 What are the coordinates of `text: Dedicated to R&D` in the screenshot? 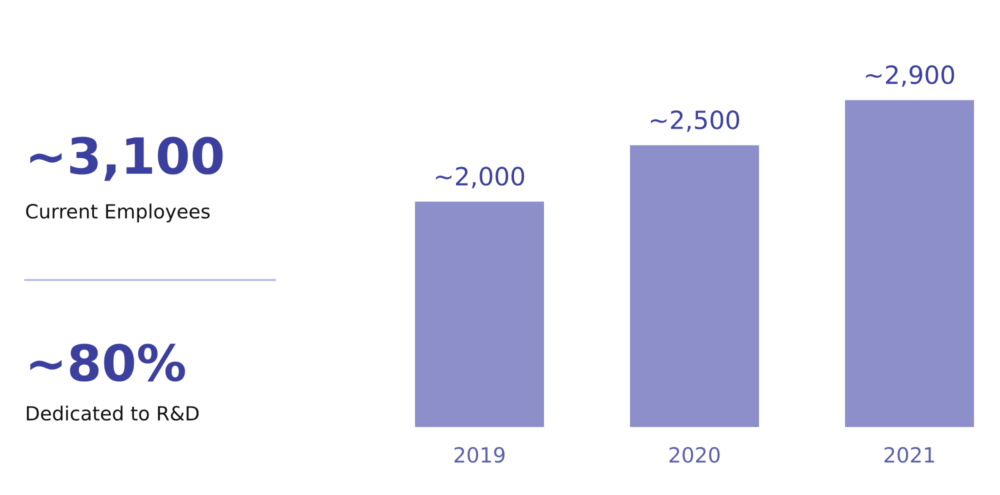 It's located at (112, 413).